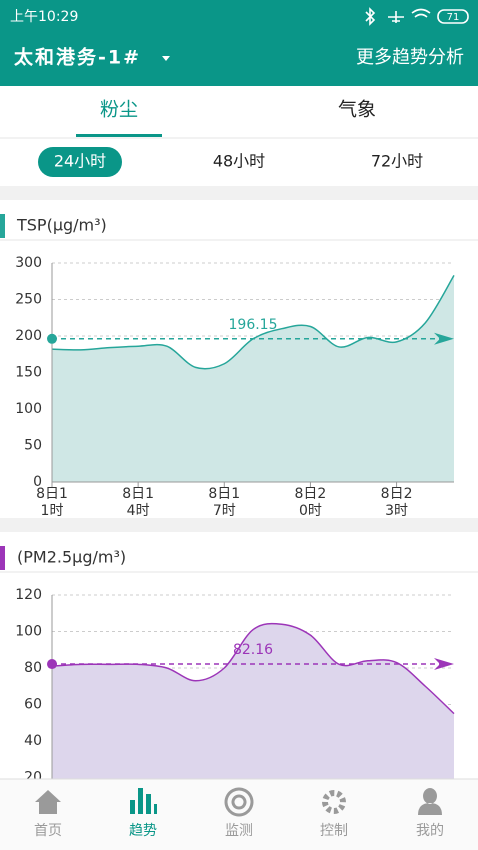 Image resolution: width=478 pixels, height=850 pixels. What do you see at coordinates (430, 831) in the screenshot?
I see `nav-label: 我的` at bounding box center [430, 831].